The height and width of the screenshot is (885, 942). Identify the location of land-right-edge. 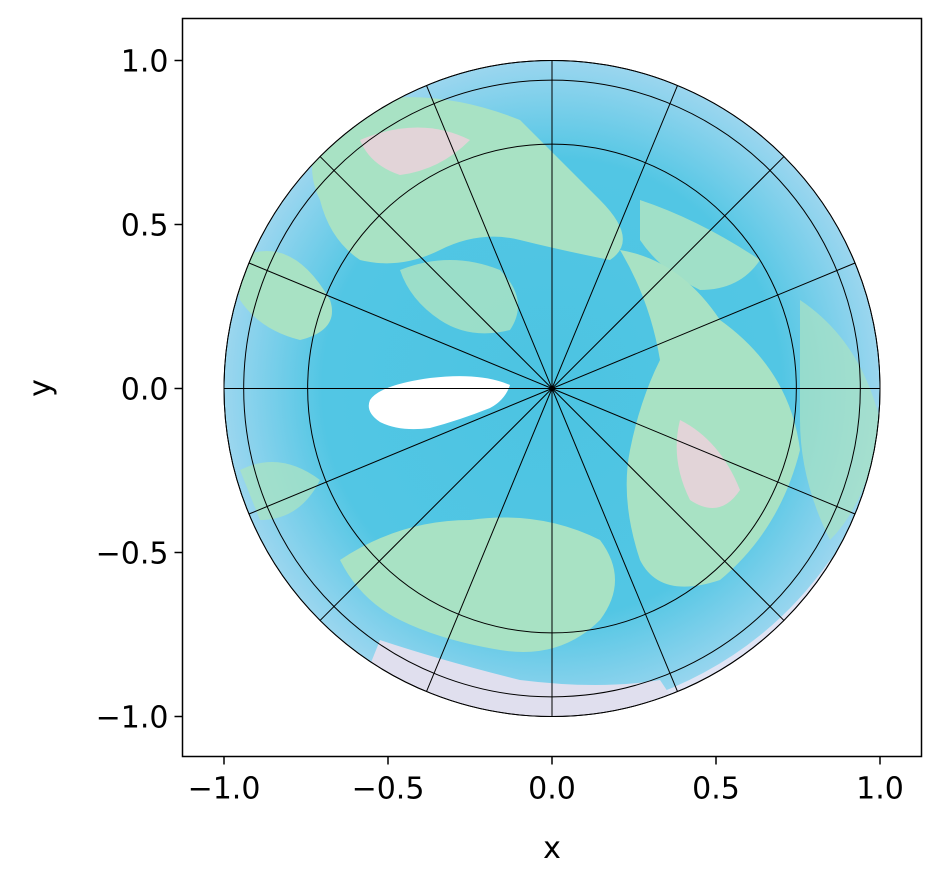
(840, 420).